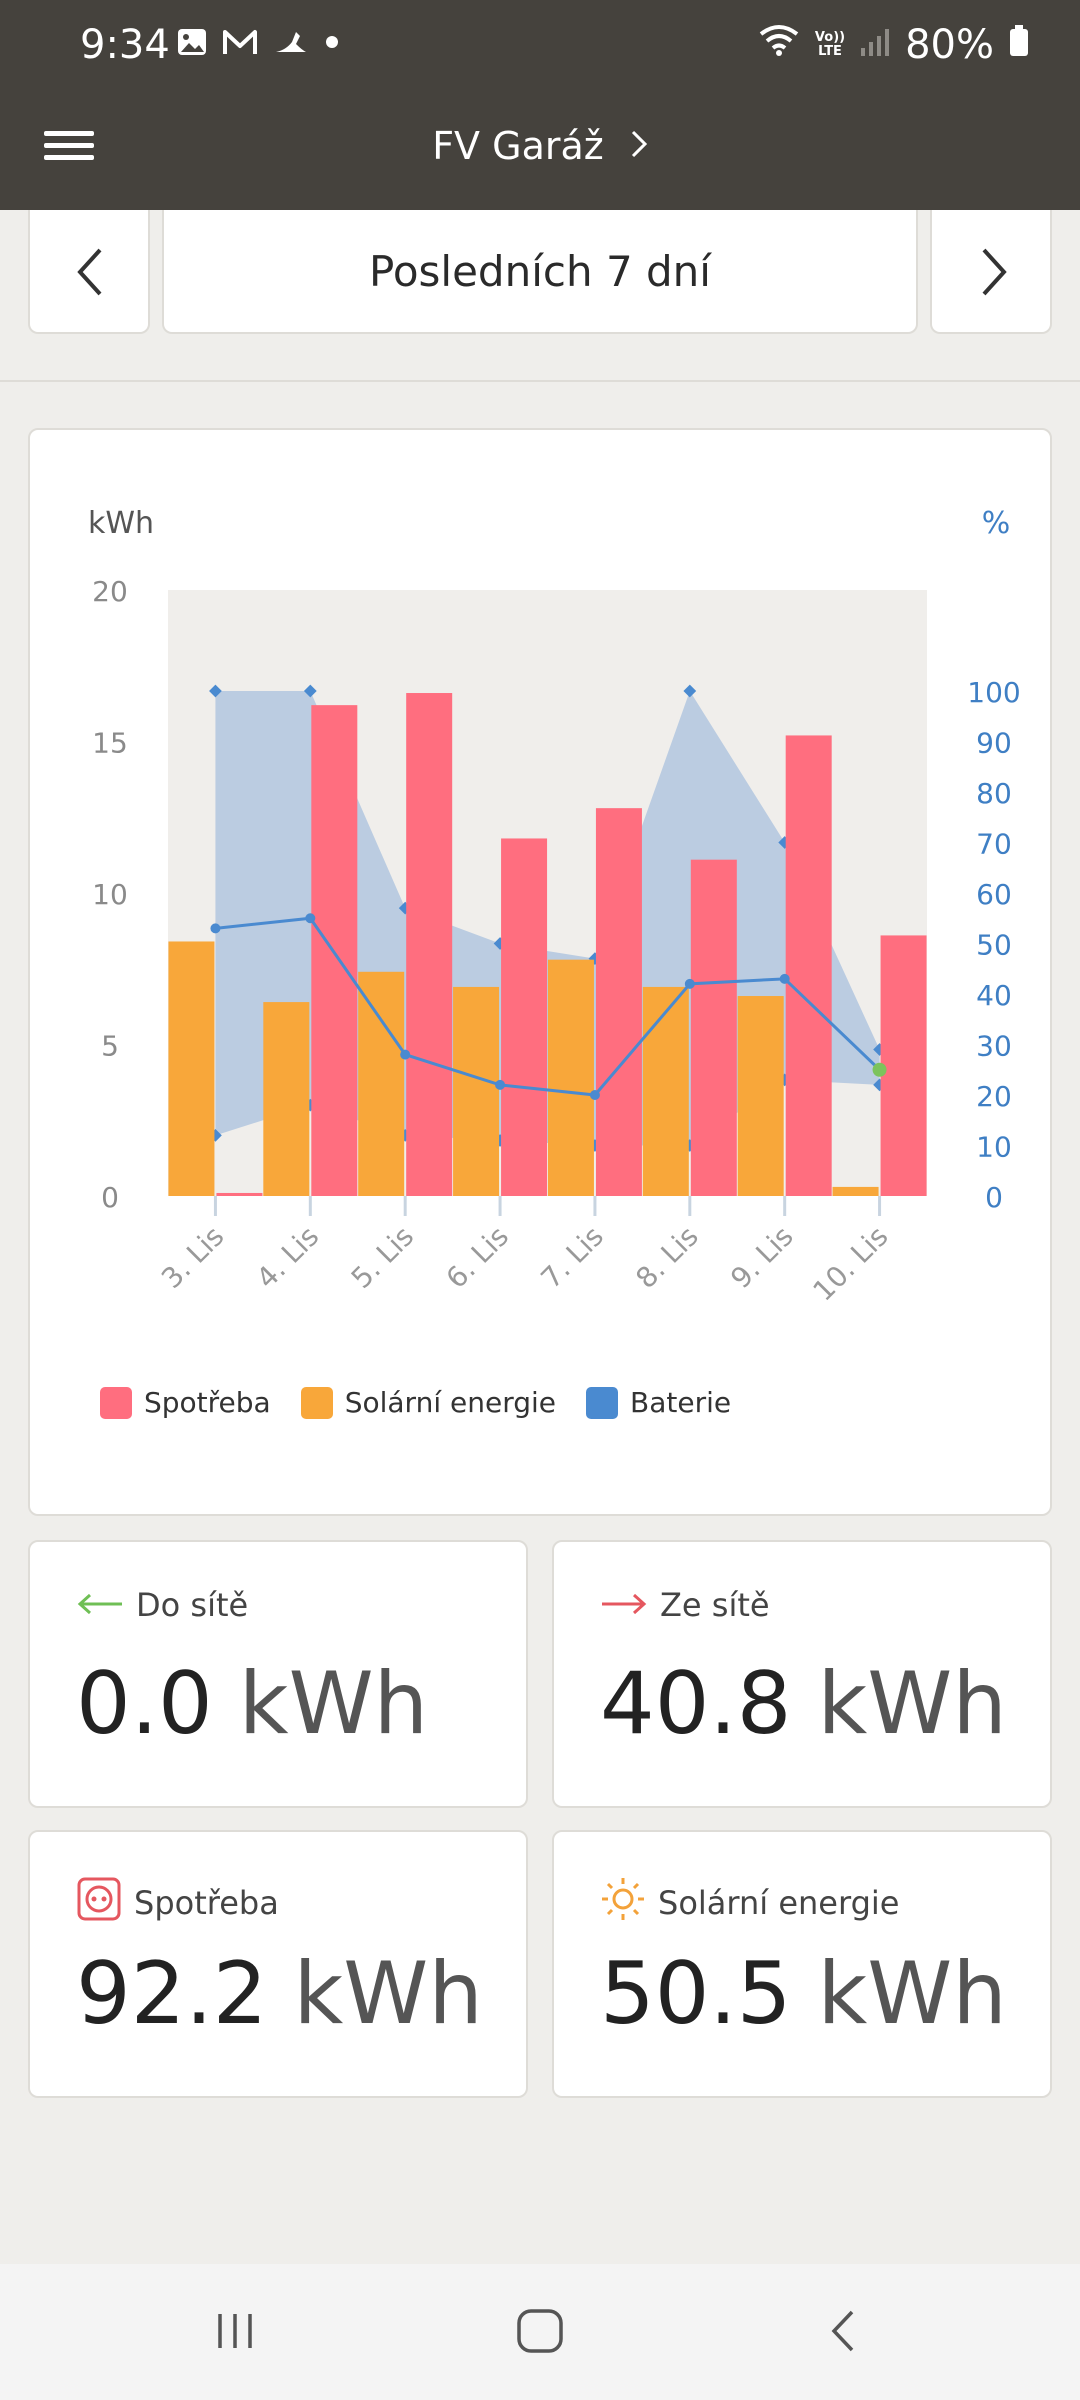 This screenshot has width=1080, height=2400. What do you see at coordinates (696, 1704) in the screenshot?
I see `stat-value: 40.8` at bounding box center [696, 1704].